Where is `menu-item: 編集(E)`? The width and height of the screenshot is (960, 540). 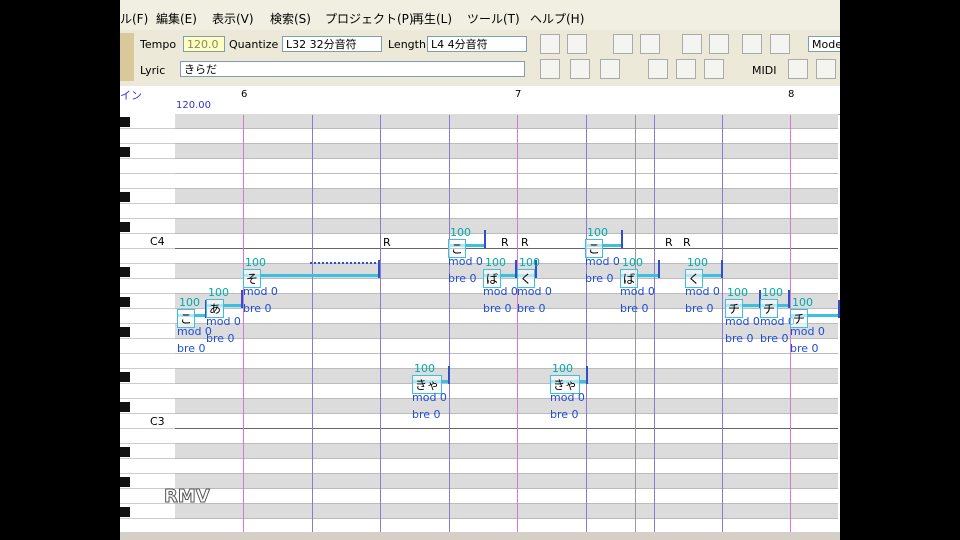 menu-item: 編集(E) is located at coordinates (176, 19).